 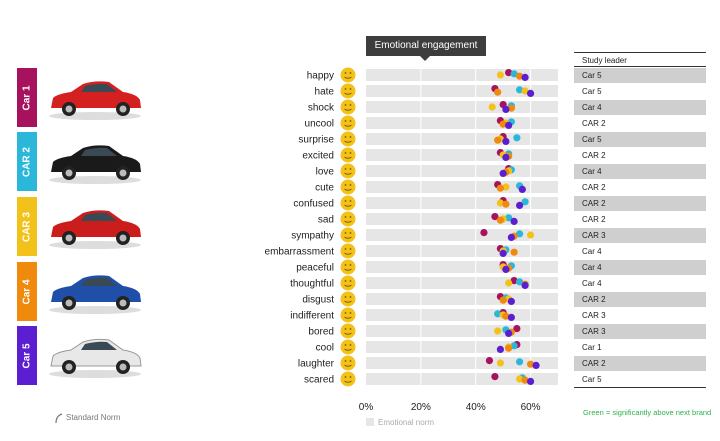 I want to click on x-tick-label: 0%, so click(x=366, y=407).